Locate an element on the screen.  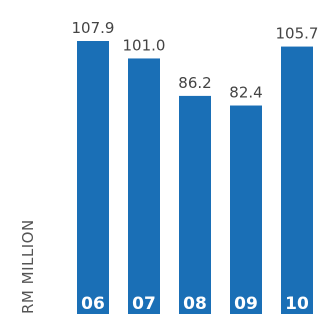
category-label-07: 07 is located at coordinates (144, 304).